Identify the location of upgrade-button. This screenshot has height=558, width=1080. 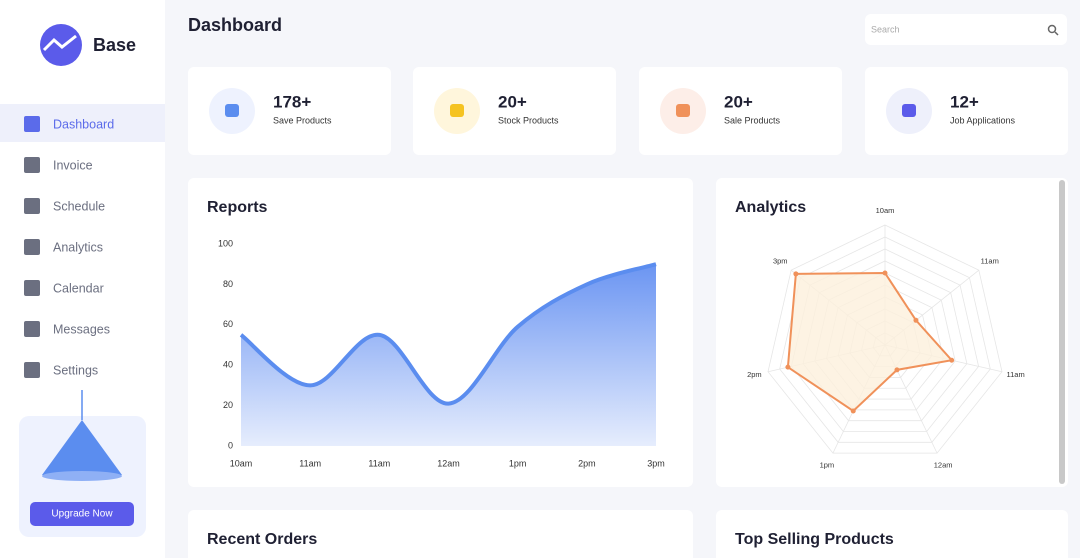
(82, 514).